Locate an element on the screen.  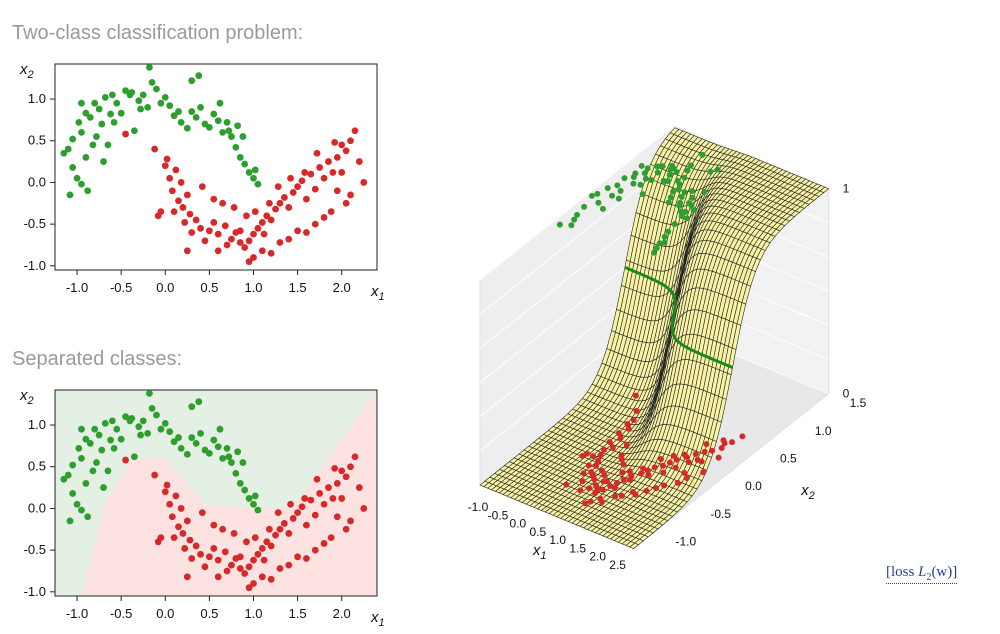
heading-separated-classes: Separated classes: is located at coordinates (97, 359).